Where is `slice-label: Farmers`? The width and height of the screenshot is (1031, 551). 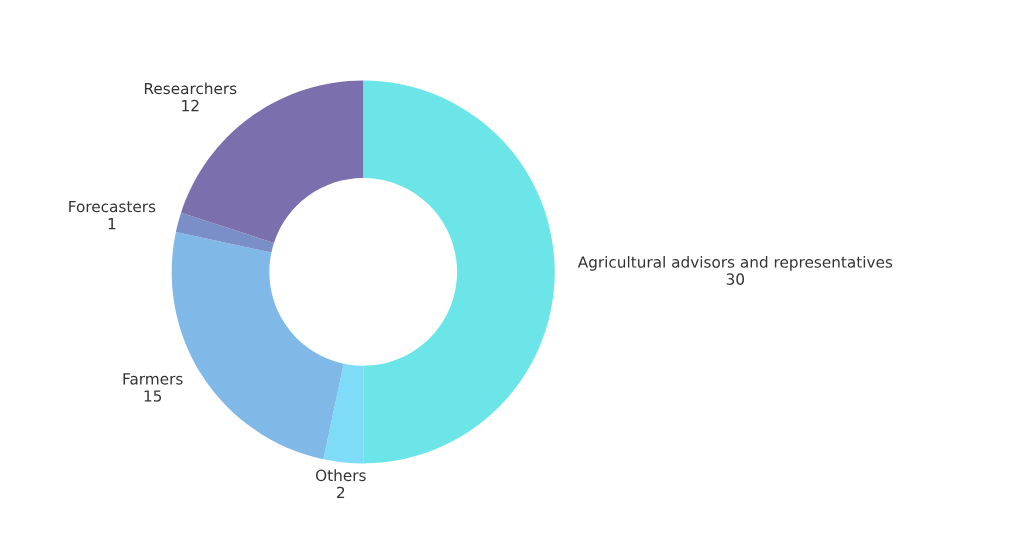
slice-label: Farmers is located at coordinates (153, 379).